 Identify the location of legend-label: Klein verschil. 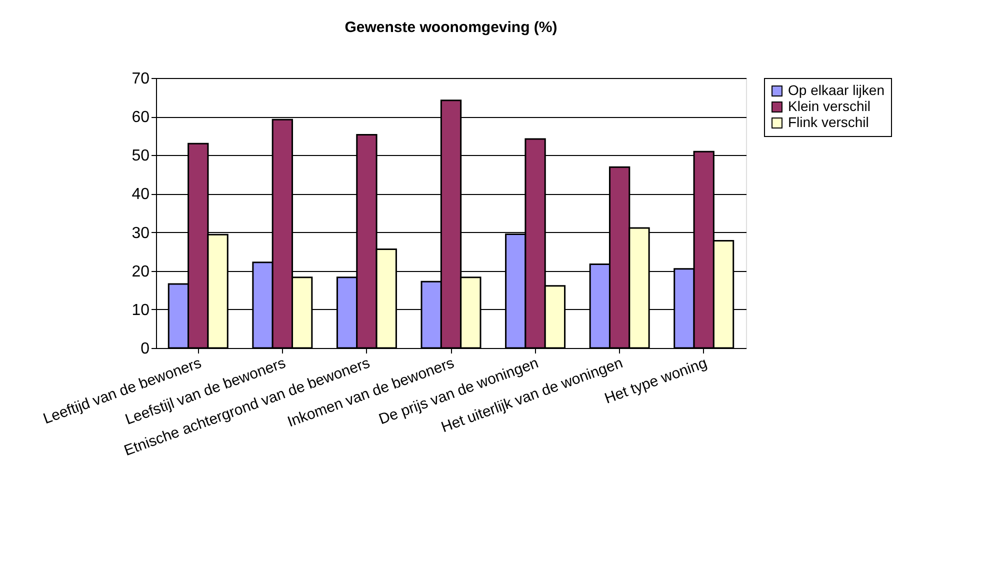
(829, 106).